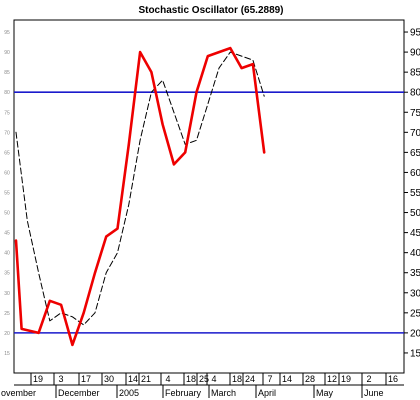  What do you see at coordinates (7, 73) in the screenshot?
I see `y-tick-label-left: 85` at bounding box center [7, 73].